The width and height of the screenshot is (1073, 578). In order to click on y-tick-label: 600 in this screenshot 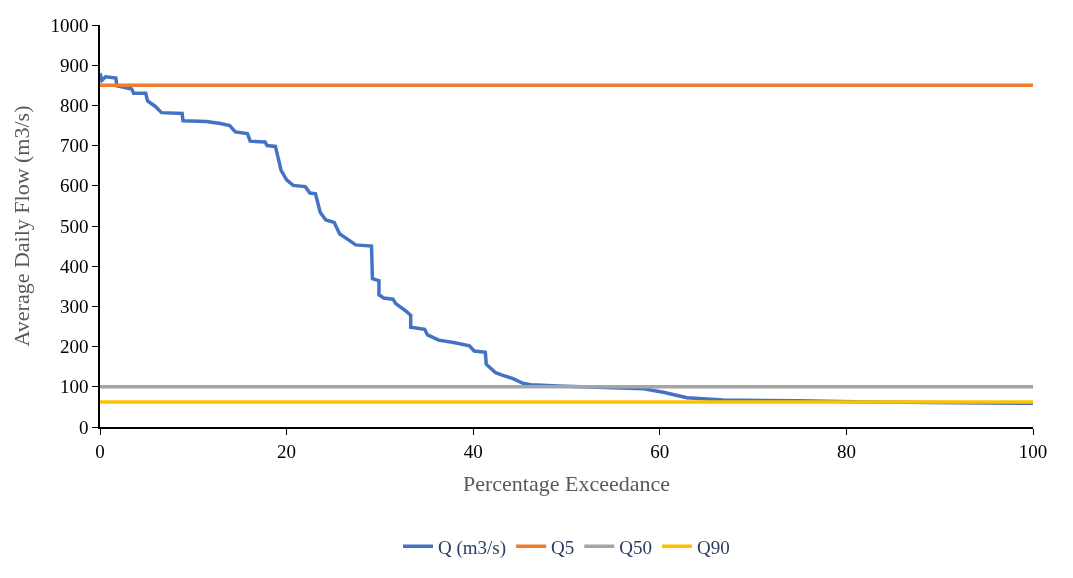, I will do `click(74, 186)`.